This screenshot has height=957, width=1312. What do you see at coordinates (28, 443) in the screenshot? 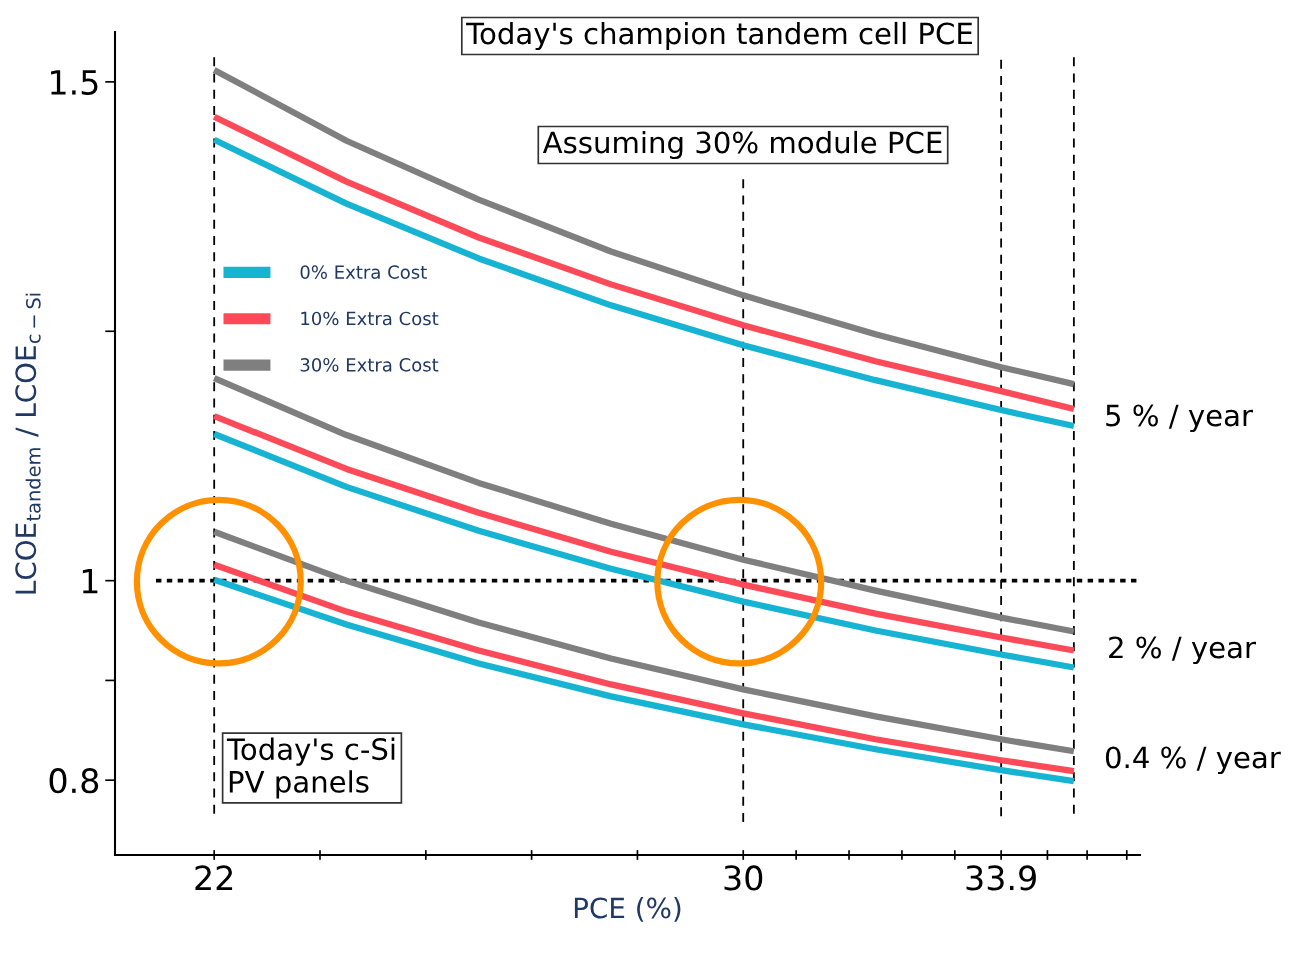
I see `y-axis-title: LCOE$_{tandem}$ / LCOE$_{c−Si}$` at bounding box center [28, 443].